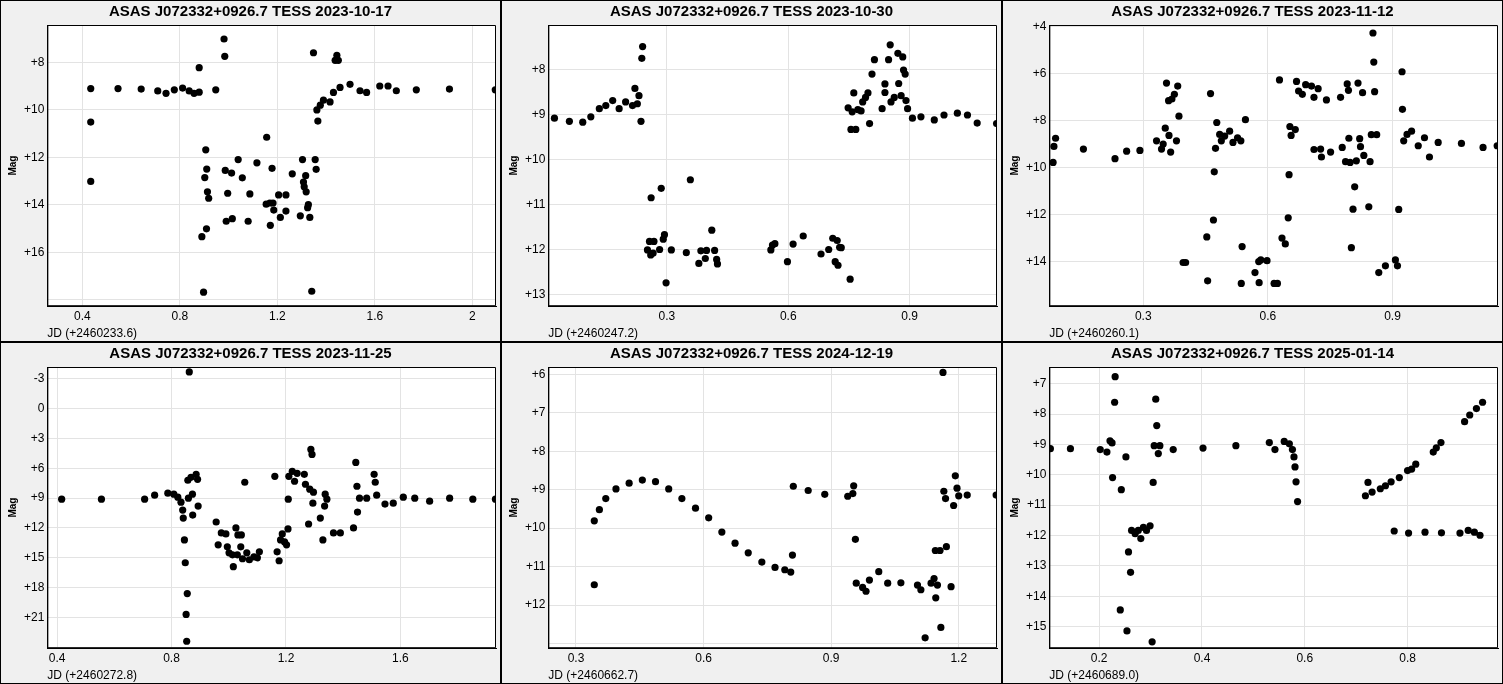 This screenshot has height=684, width=1503. What do you see at coordinates (1039, 25) in the screenshot?
I see `y-tick-label: +4` at bounding box center [1039, 25].